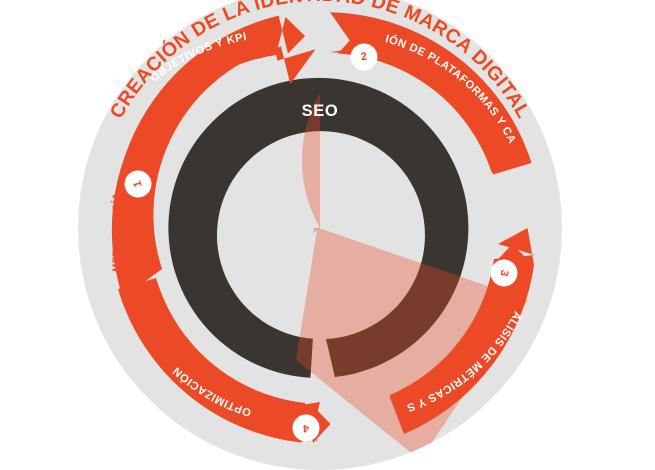 This screenshot has width=655, height=470. I want to click on badge-4: 4, so click(306, 428).